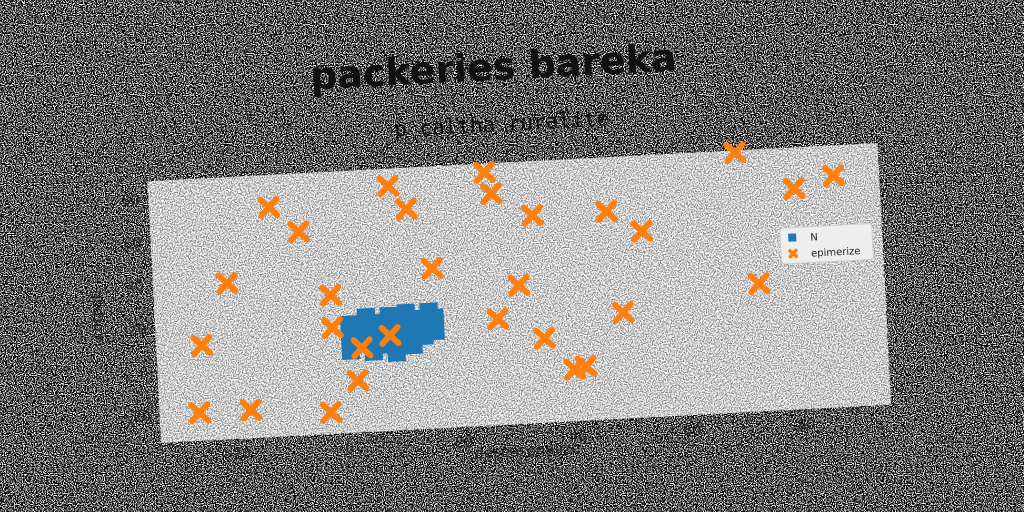 The image size is (1024, 512). I want to click on legend: N epimerize, so click(826, 244).